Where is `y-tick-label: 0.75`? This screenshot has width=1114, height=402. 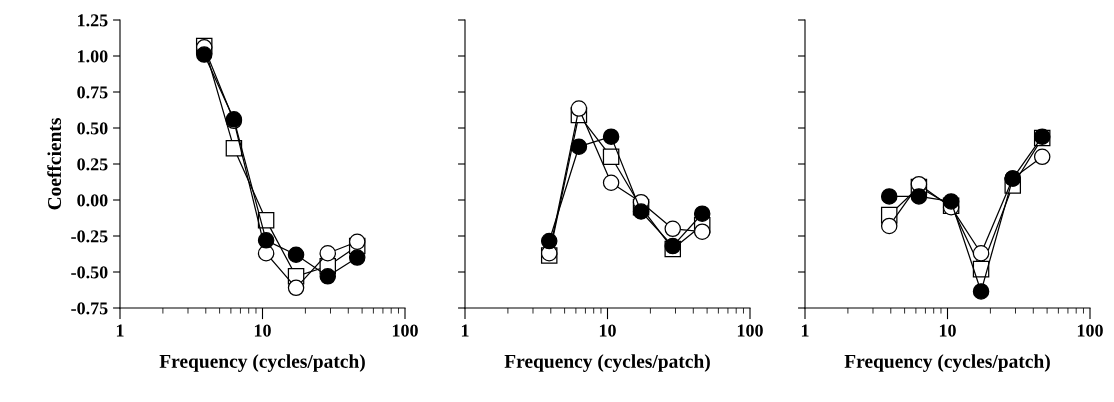 y-tick-label: 0.75 is located at coordinates (92, 92).